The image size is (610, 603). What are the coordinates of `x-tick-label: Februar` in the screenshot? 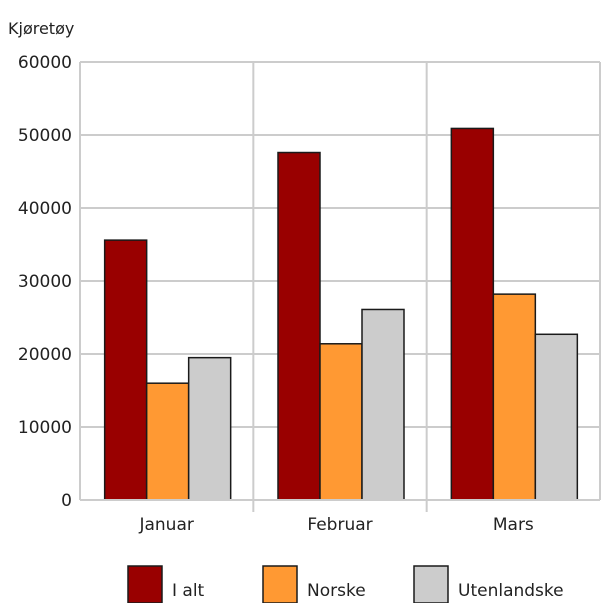 It's located at (339, 525).